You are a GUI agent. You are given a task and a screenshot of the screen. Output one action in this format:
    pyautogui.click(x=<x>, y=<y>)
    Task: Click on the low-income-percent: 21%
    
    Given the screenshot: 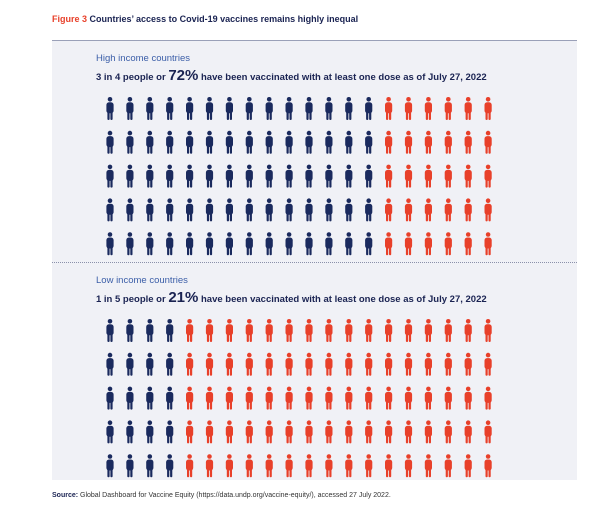 What is the action you would take?
    pyautogui.click(x=183, y=297)
    